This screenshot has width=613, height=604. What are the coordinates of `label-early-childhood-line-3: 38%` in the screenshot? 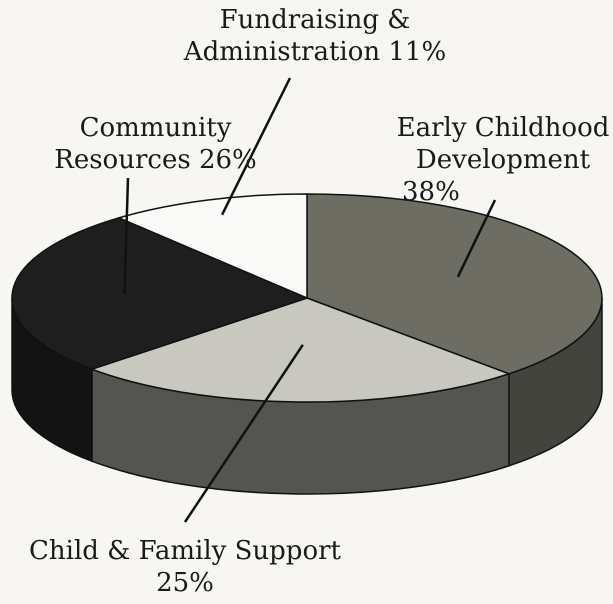 It's located at (431, 192).